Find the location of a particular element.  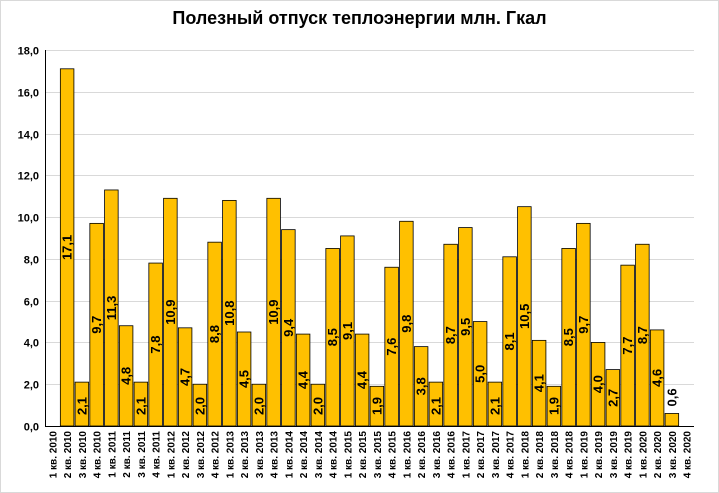

x-tick-label: 3 кв. 2020 is located at coordinates (673, 455).